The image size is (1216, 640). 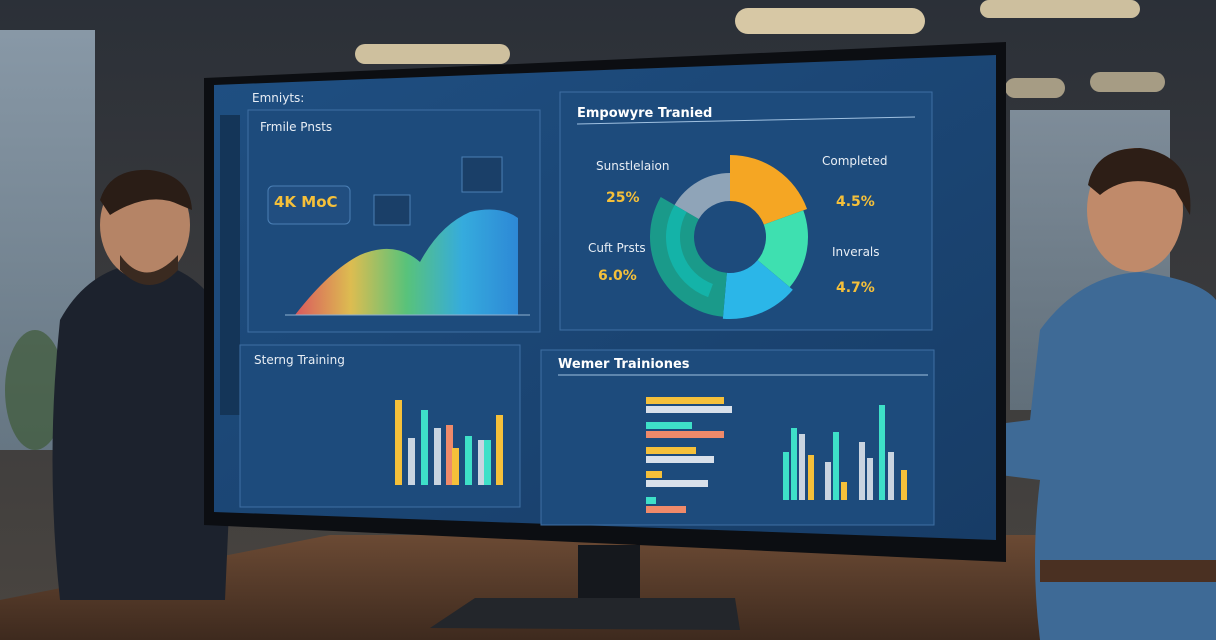 I want to click on donut-value: 4.5%, so click(x=855, y=202).